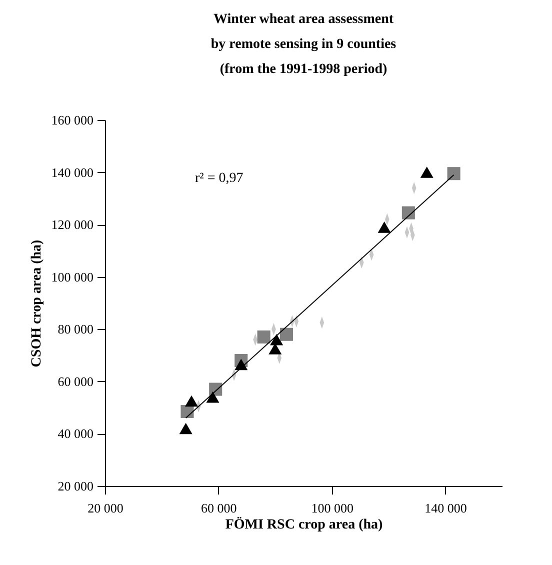 The image size is (552, 565). I want to click on x-tick-label: 140 000, so click(445, 508).